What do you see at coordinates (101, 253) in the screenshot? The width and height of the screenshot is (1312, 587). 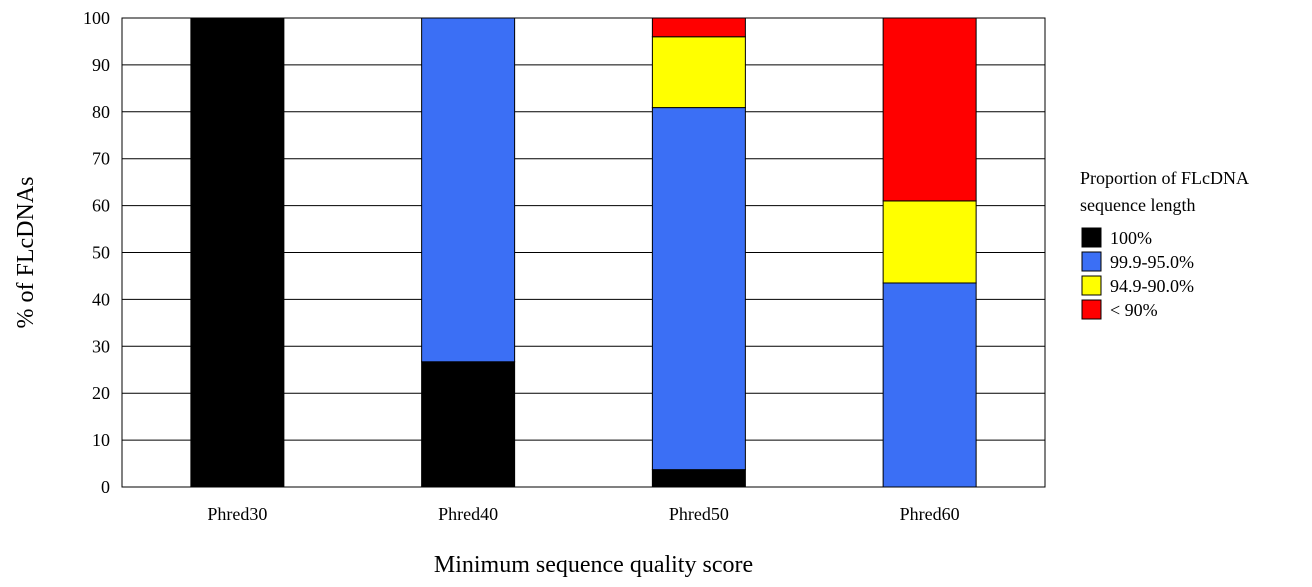 I see `y-tick-label: 50` at bounding box center [101, 253].